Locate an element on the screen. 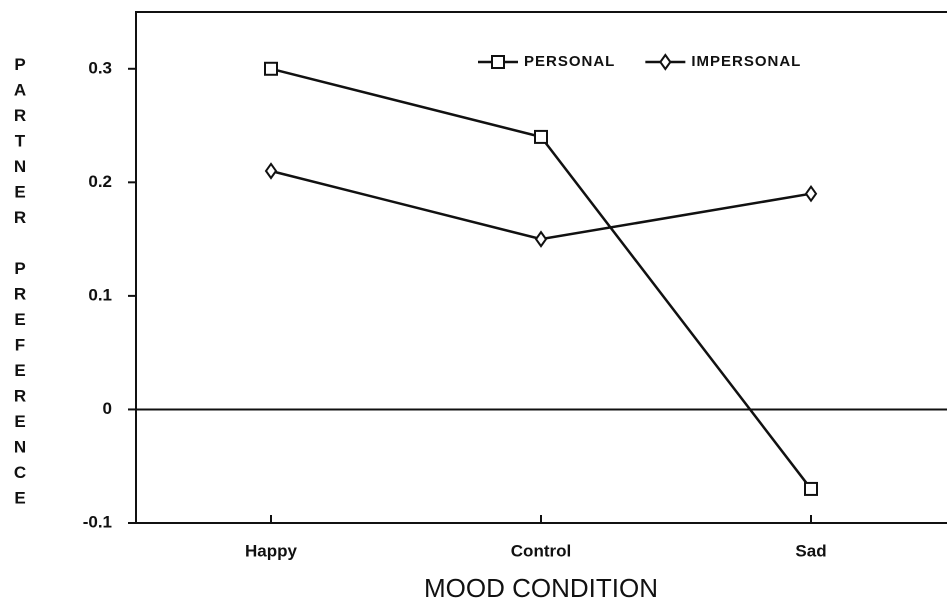 This screenshot has height=608, width=947. y-axis-title: PARTNER PREFERENCE is located at coordinates (20, 284).